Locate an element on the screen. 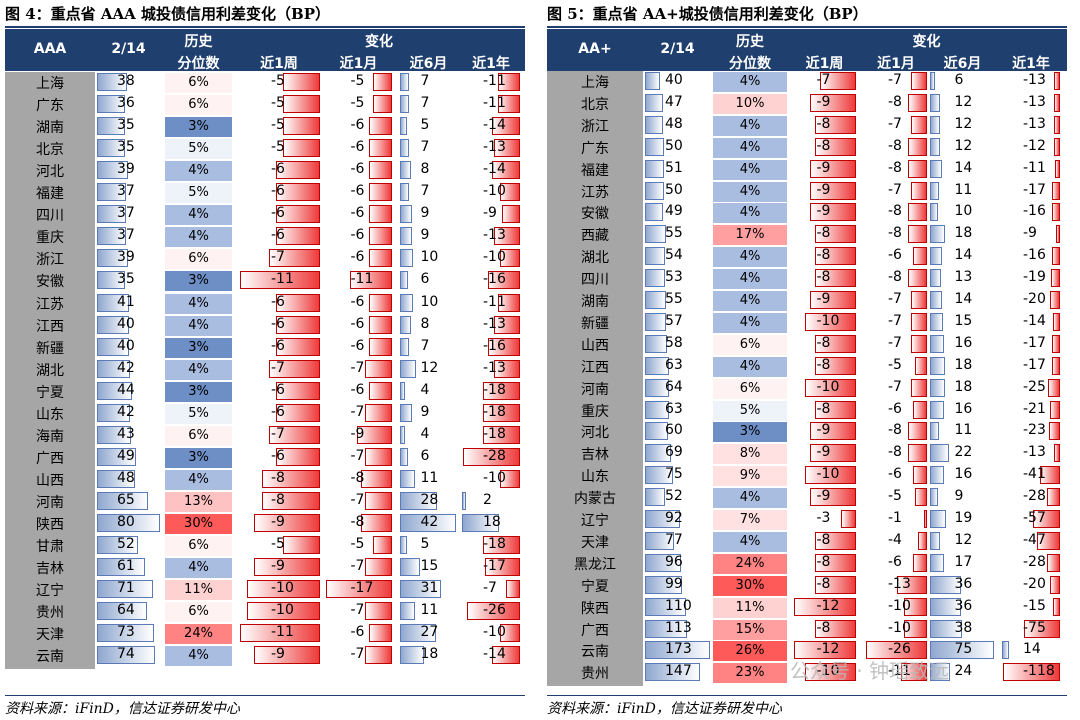 This screenshot has width=1080, height=720. province-label: 海南 is located at coordinates (50, 436).